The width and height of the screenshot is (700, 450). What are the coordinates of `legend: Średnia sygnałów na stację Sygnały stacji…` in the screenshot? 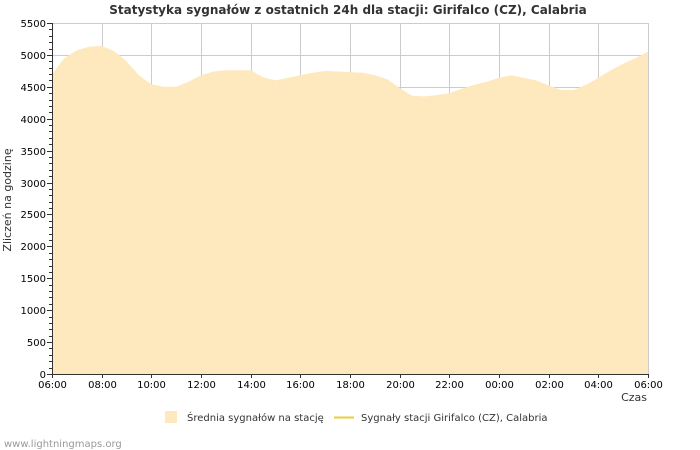 It's located at (356, 417).